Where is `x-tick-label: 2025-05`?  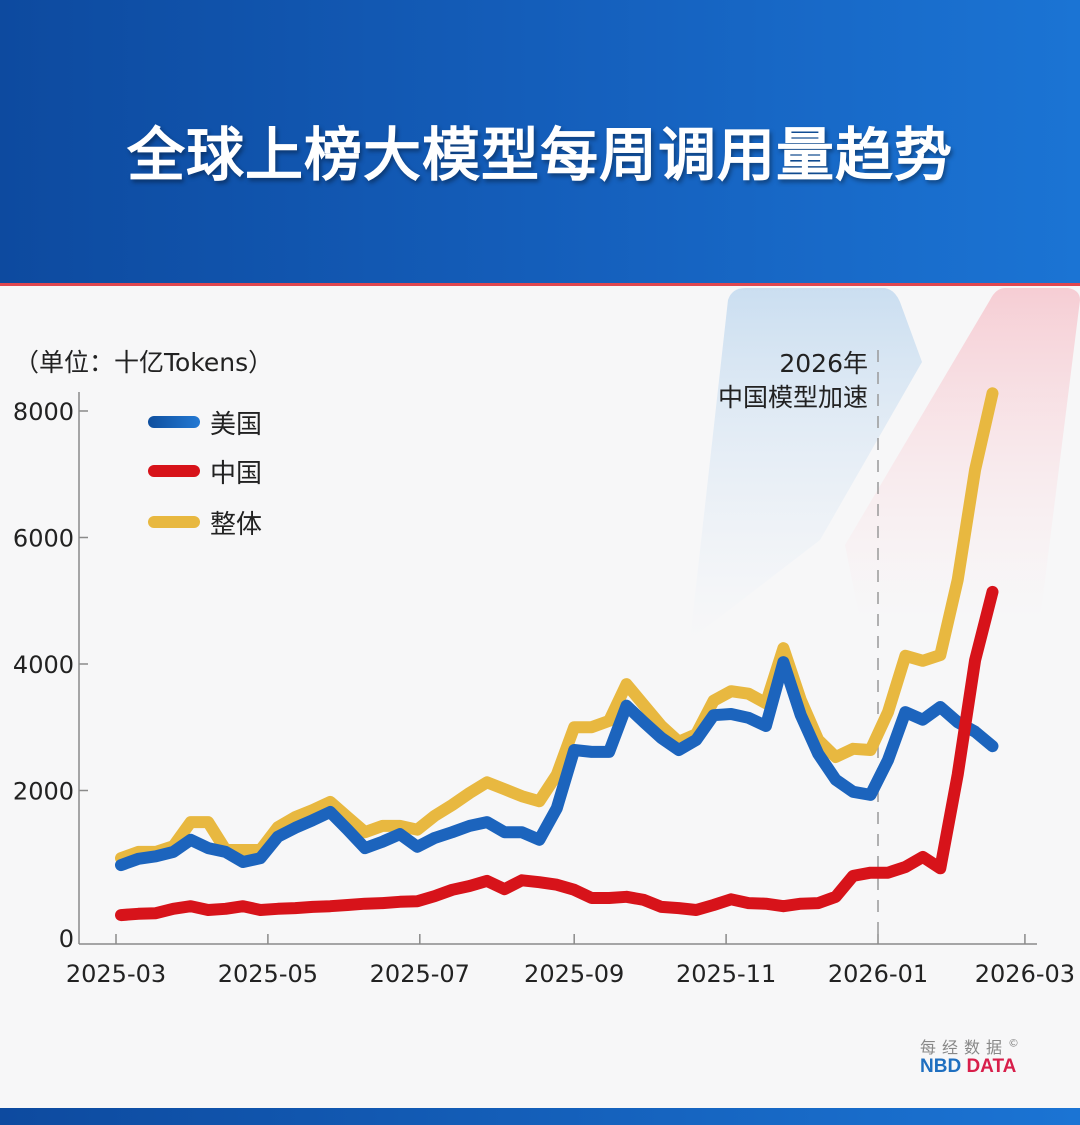
x-tick-label: 2025-05 is located at coordinates (268, 974).